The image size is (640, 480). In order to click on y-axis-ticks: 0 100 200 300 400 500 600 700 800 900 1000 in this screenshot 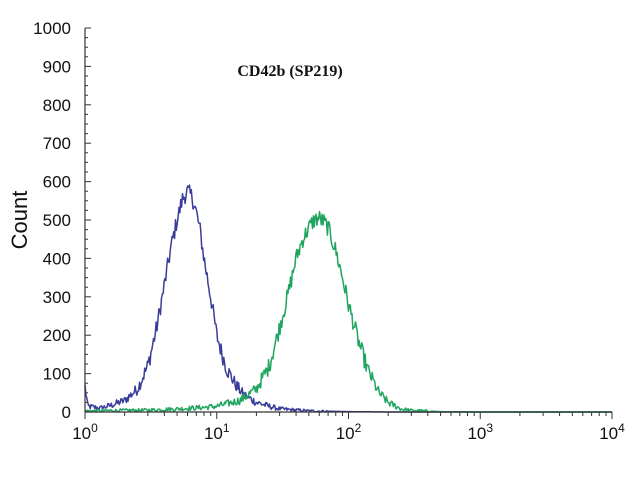, I will do `click(62, 220)`.